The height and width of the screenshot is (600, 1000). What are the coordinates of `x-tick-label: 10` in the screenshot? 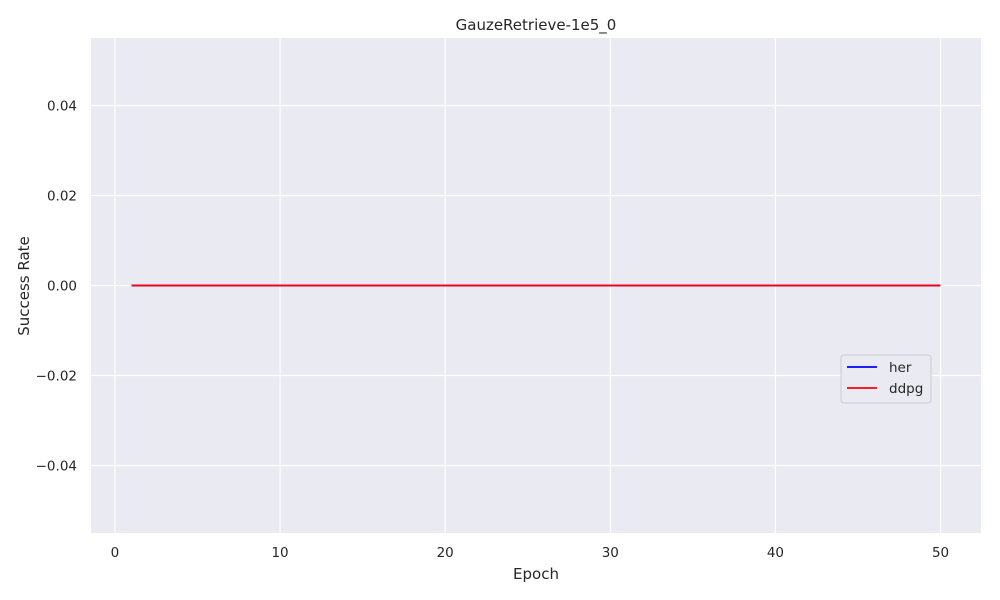 It's located at (279, 553).